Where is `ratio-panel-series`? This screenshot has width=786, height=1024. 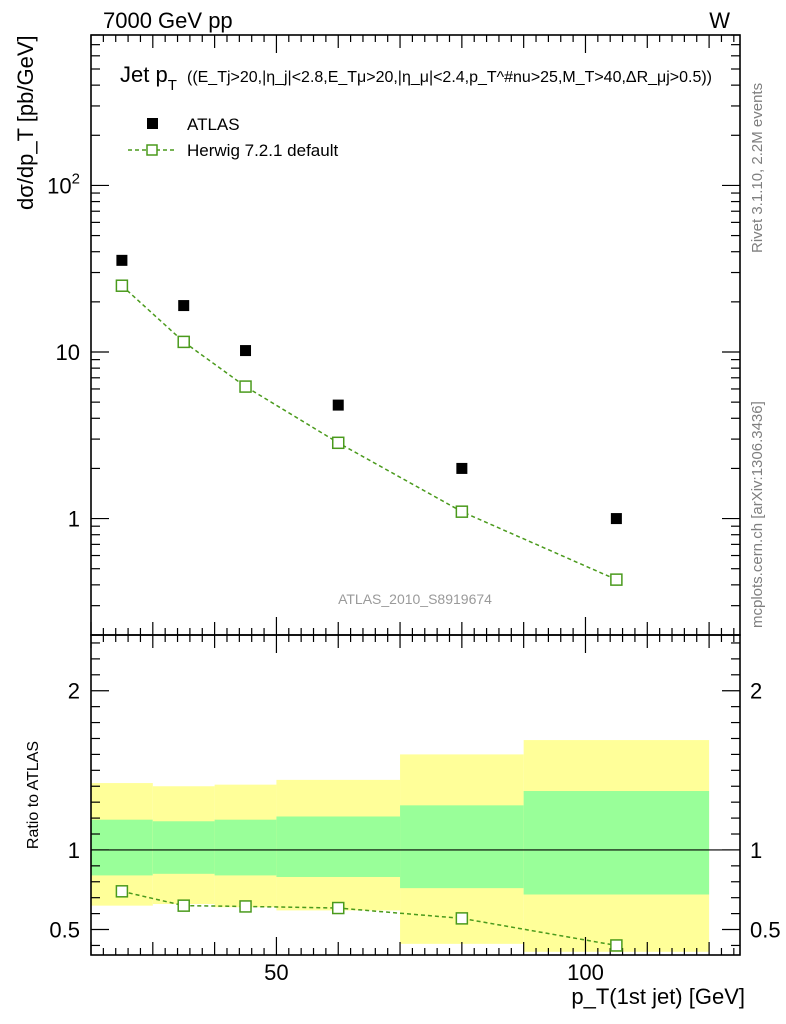 ratio-panel-series is located at coordinates (369, 918).